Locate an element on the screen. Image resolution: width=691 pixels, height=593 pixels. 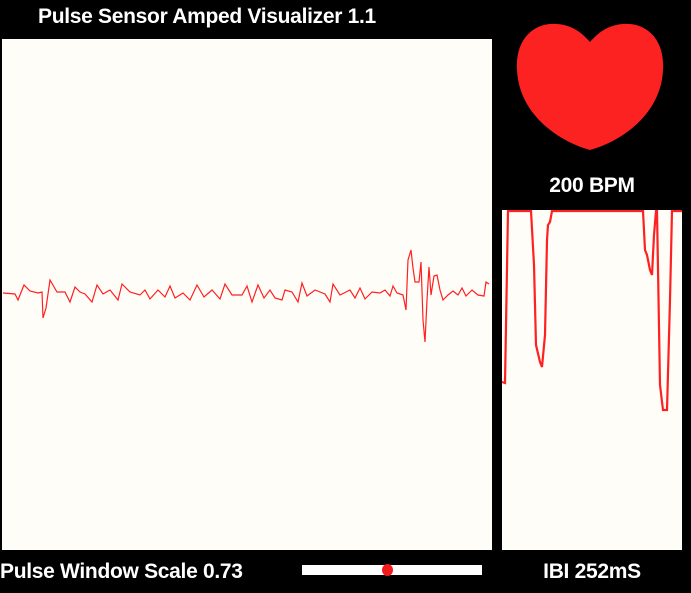
bpm-history-graph is located at coordinates (592, 311).